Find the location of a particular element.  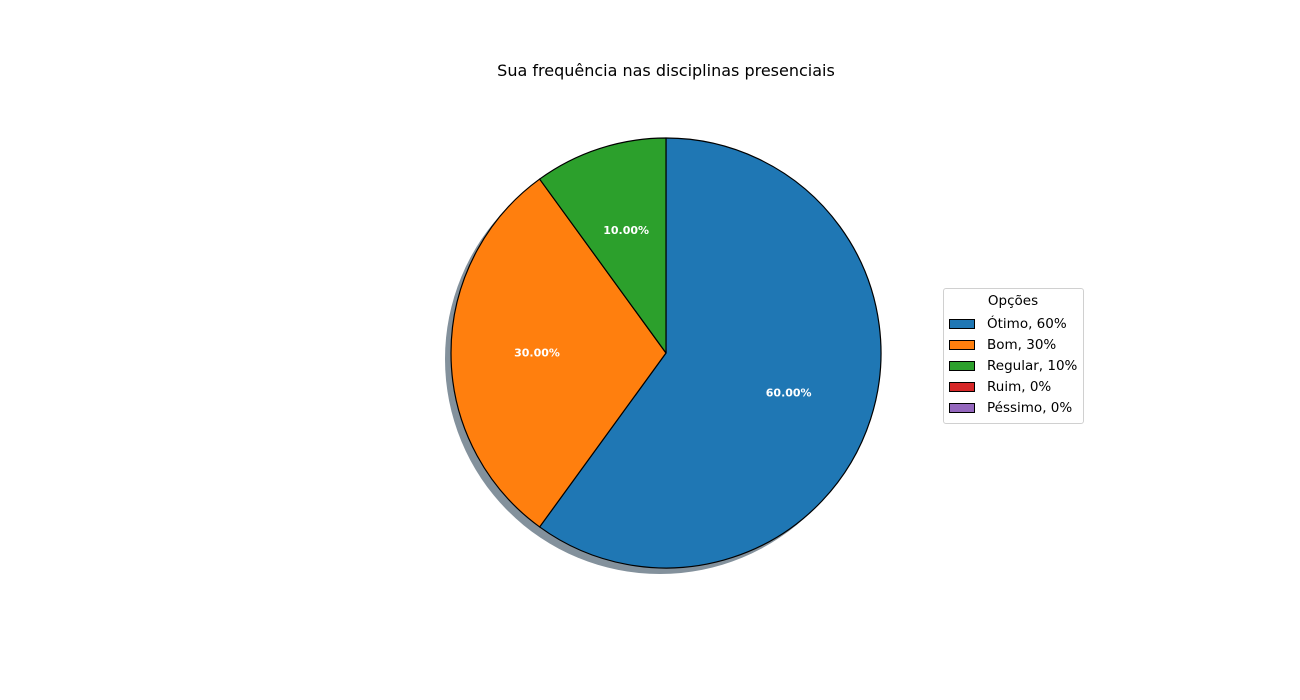

legend-item-bom: Bom, 30% is located at coordinates (1013, 344).